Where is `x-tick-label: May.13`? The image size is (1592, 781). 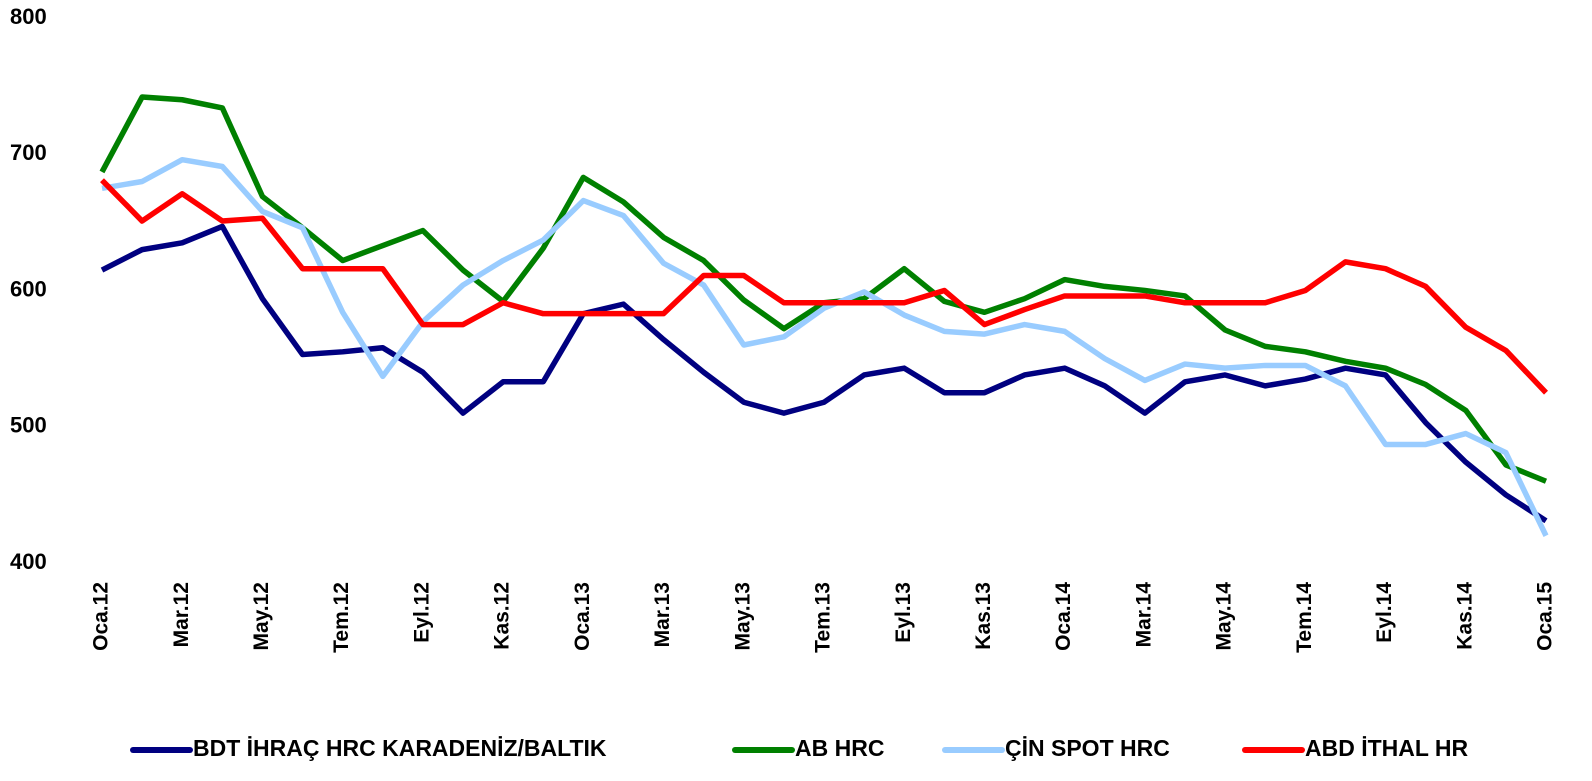 x-tick-label: May.13 is located at coordinates (742, 616).